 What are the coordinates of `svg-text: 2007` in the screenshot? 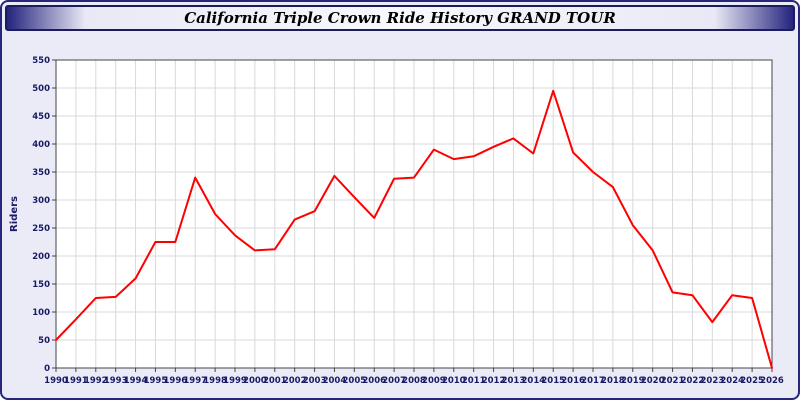 It's located at (394, 381).